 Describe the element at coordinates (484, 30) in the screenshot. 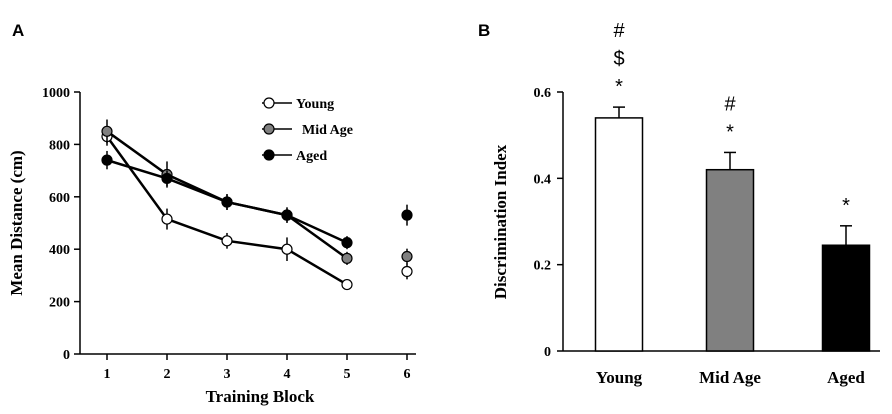

I see `panel-b-label: B` at that location.